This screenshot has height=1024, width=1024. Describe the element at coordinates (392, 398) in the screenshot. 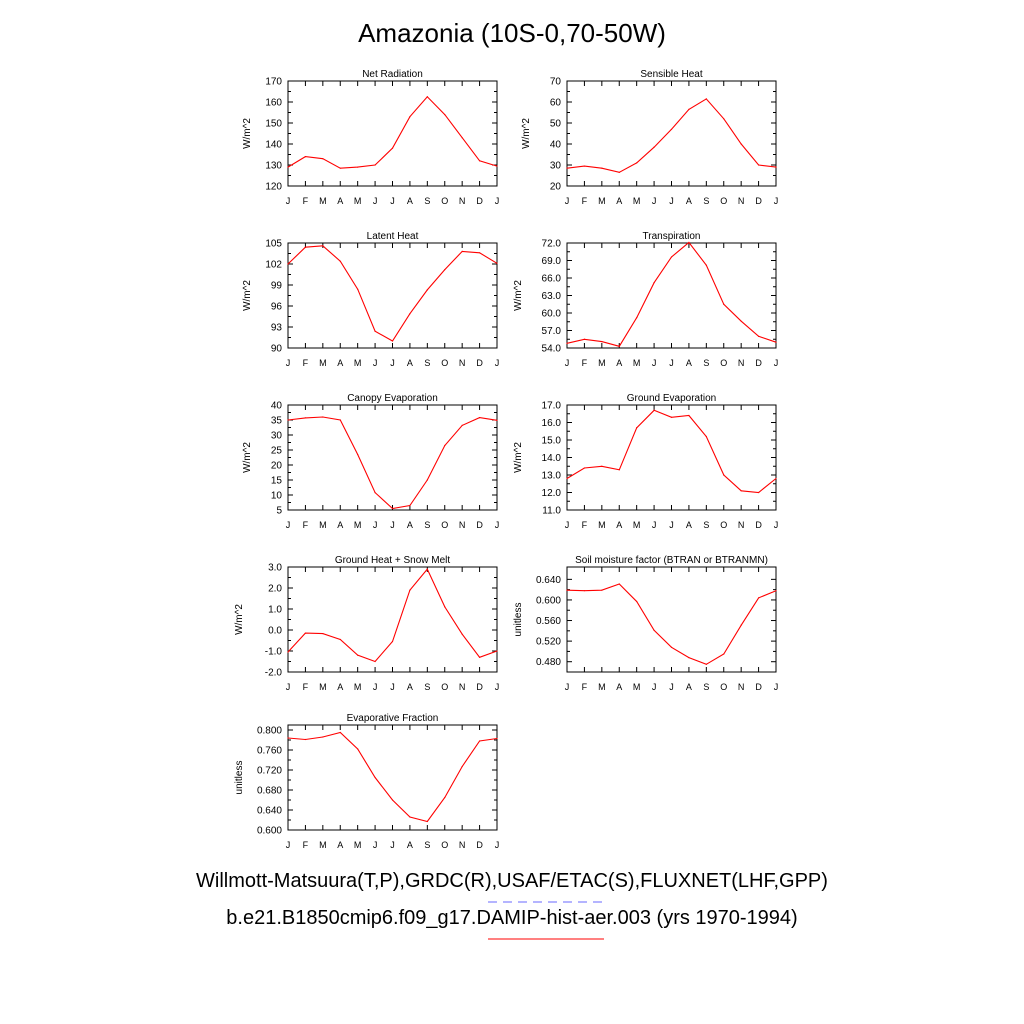

I see `panel-title: Canopy Evaporation` at that location.